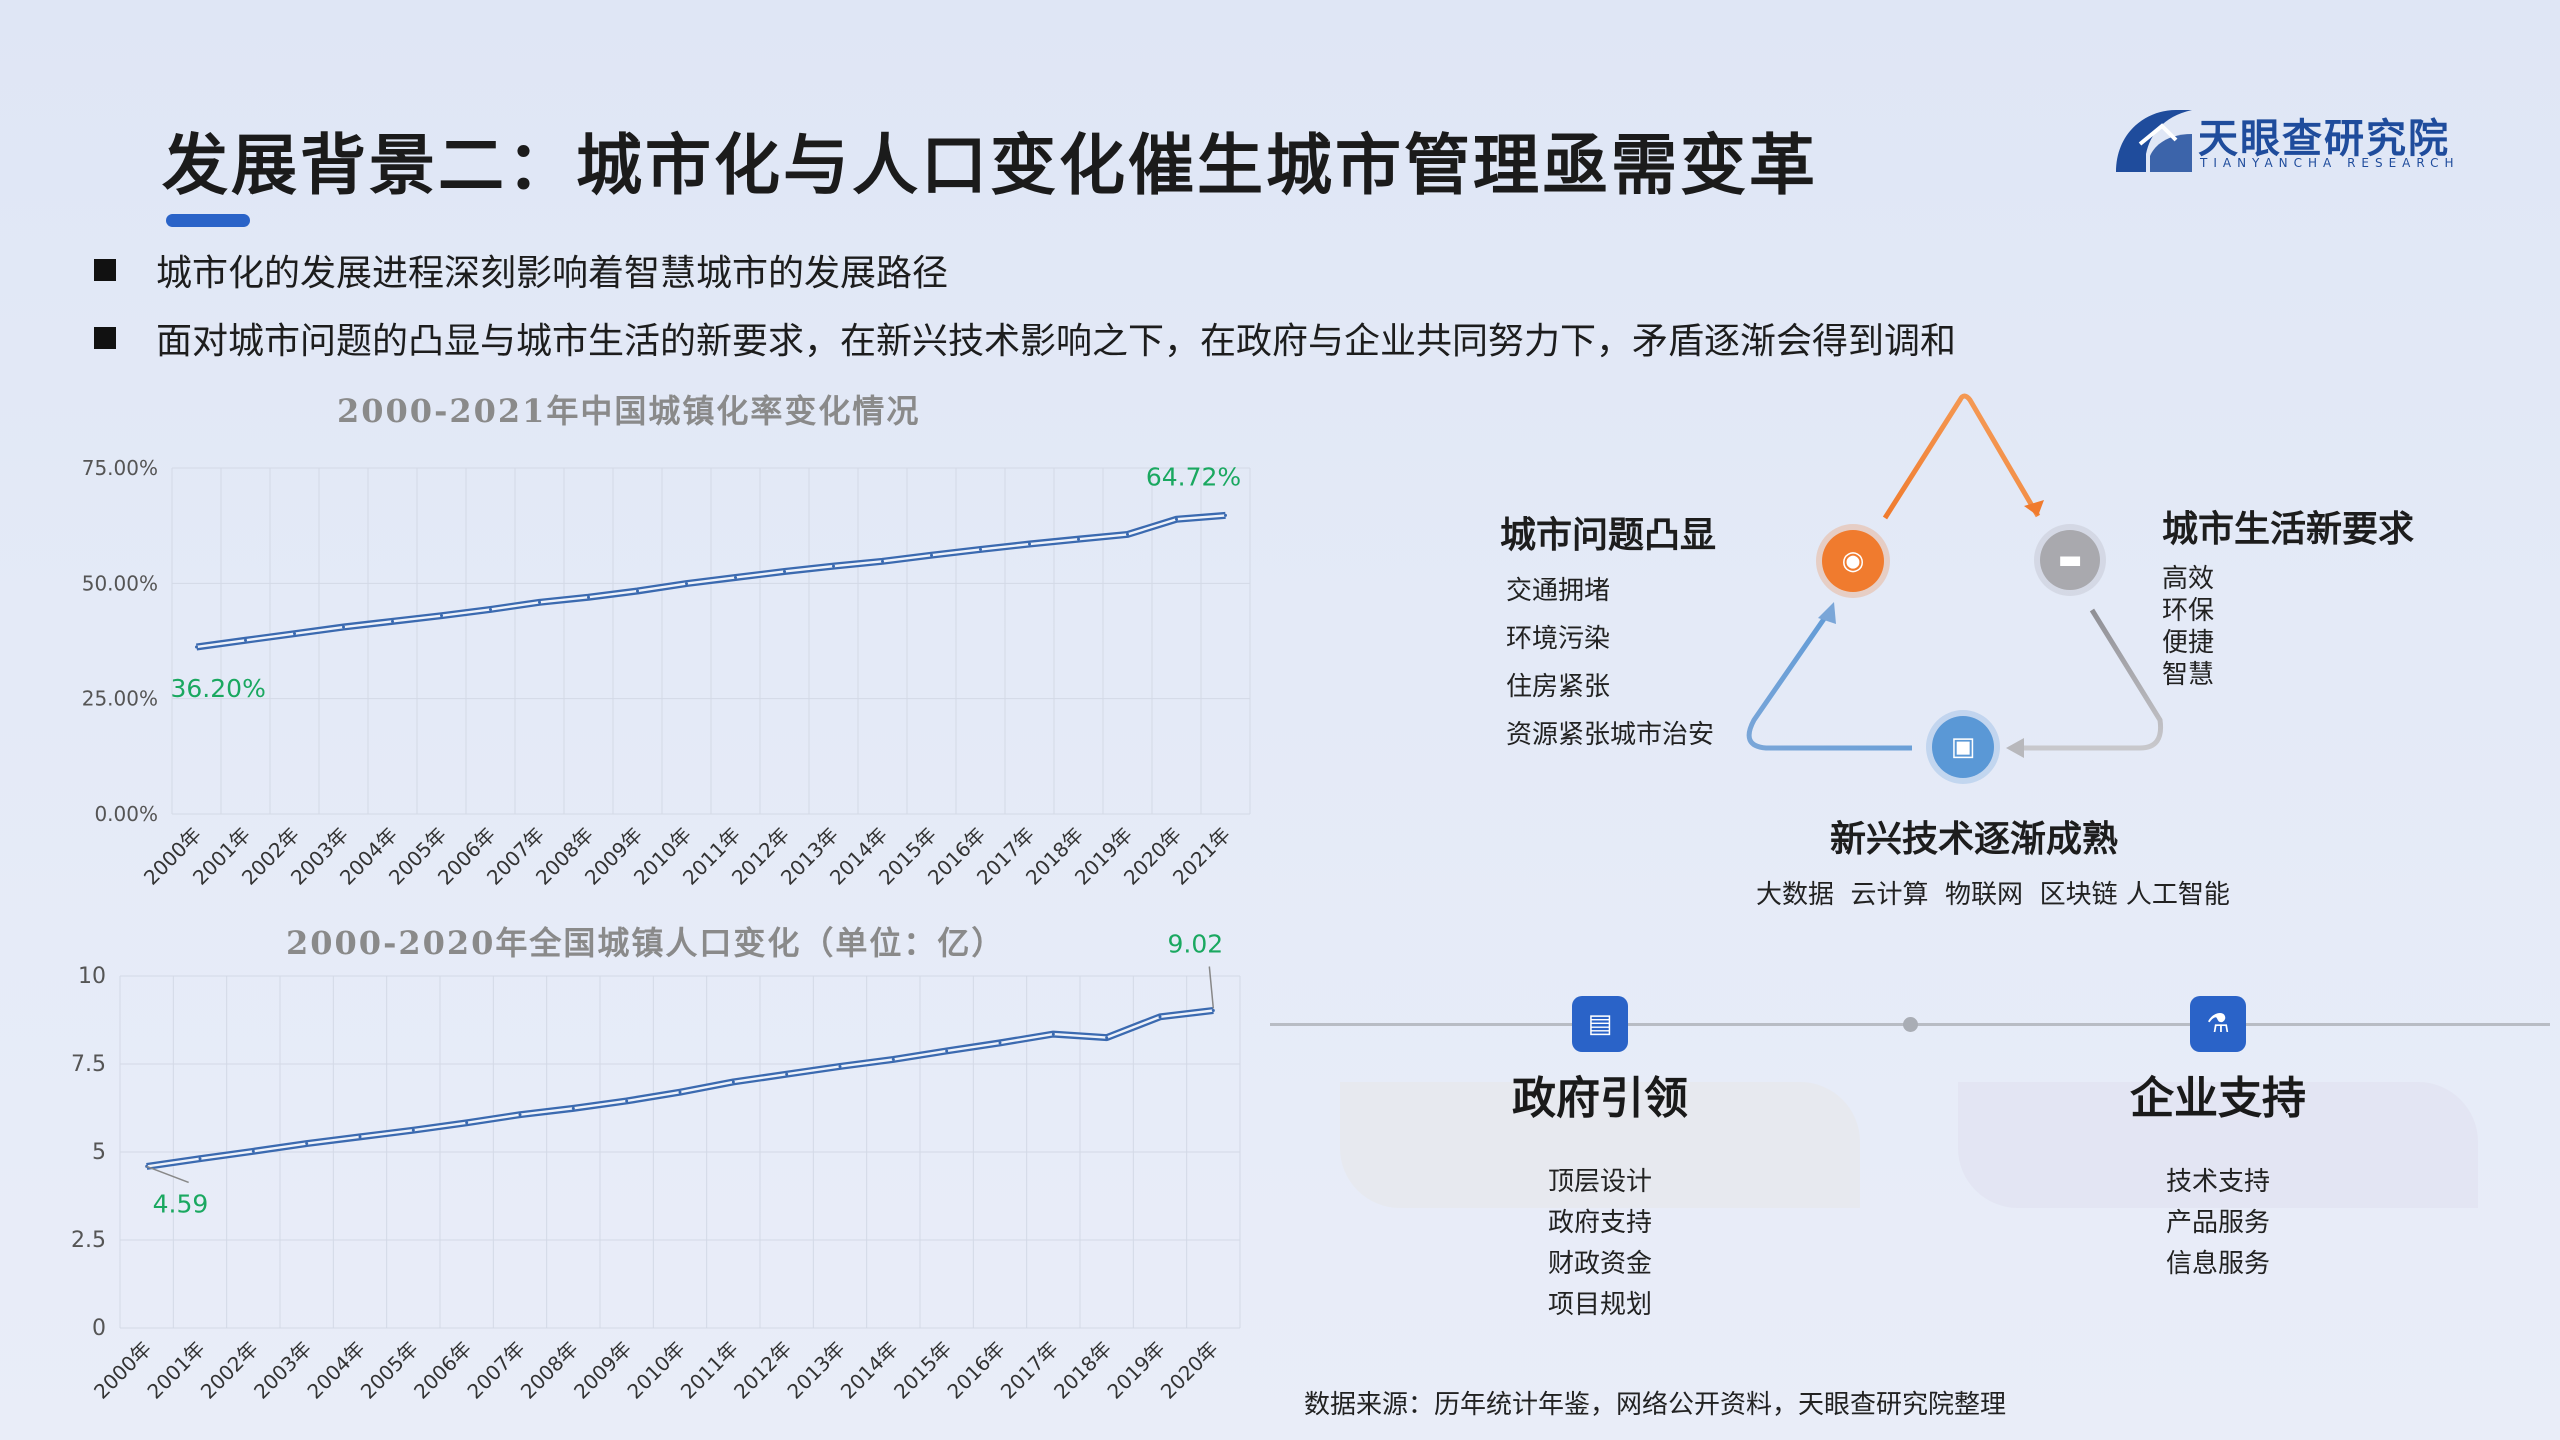 This screenshot has height=1440, width=2560. Describe the element at coordinates (709, 1370) in the screenshot. I see `x-tick-label: 2011年` at that location.